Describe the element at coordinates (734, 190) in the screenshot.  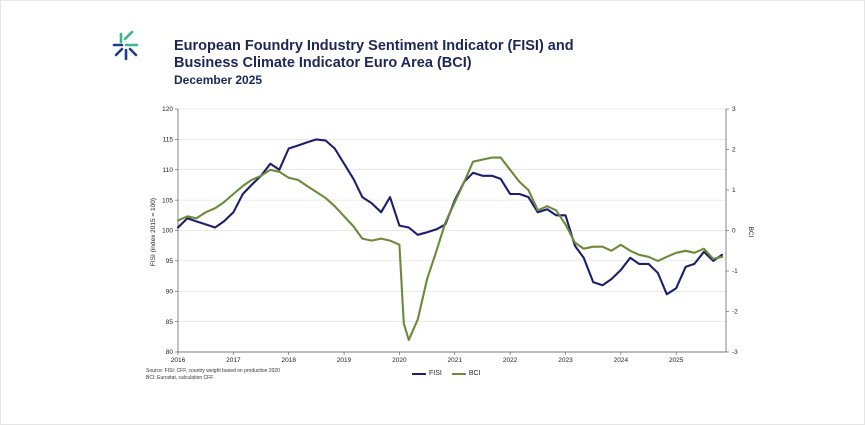
I see `y2-tick-label: 1` at that location.